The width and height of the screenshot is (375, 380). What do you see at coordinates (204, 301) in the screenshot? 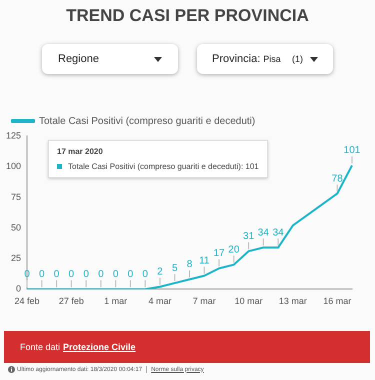
I see `x-tick-label: 7 mar` at bounding box center [204, 301].